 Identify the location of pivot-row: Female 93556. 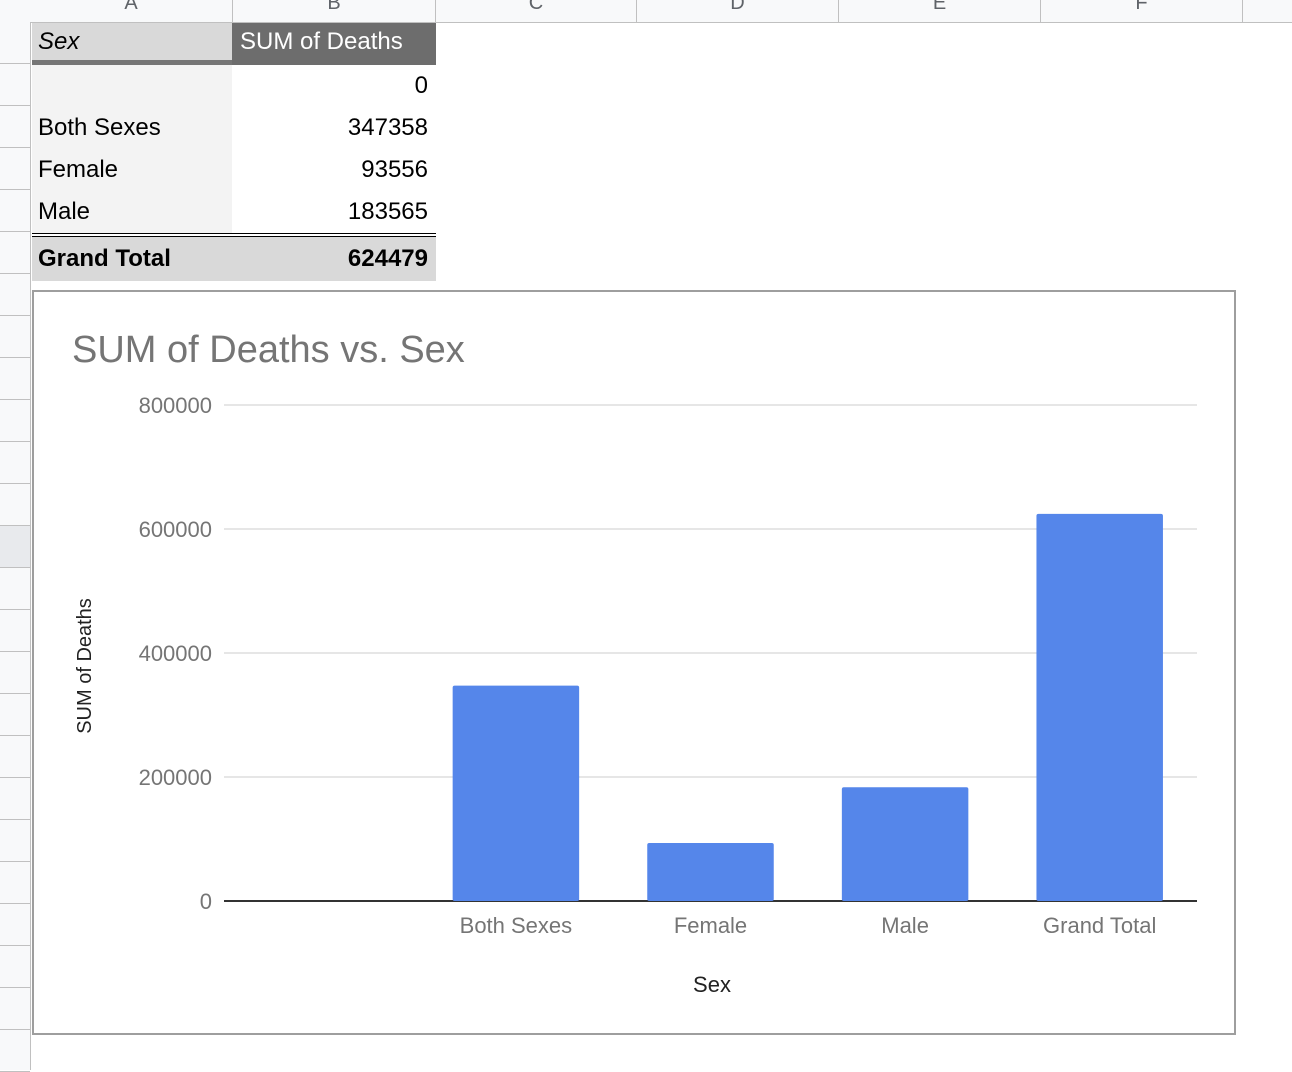
(234, 170).